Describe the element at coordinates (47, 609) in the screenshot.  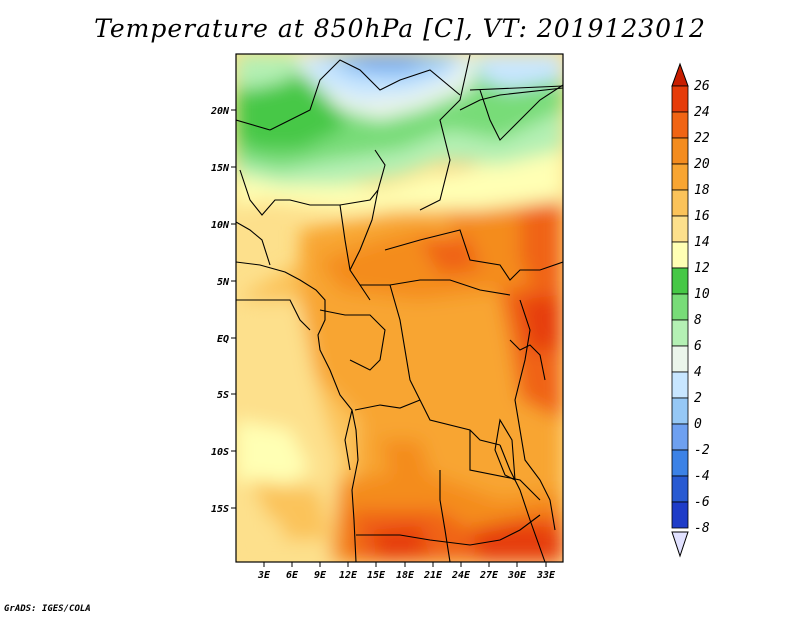
I see `grads-credit: GrADS: IGES/COLA` at that location.